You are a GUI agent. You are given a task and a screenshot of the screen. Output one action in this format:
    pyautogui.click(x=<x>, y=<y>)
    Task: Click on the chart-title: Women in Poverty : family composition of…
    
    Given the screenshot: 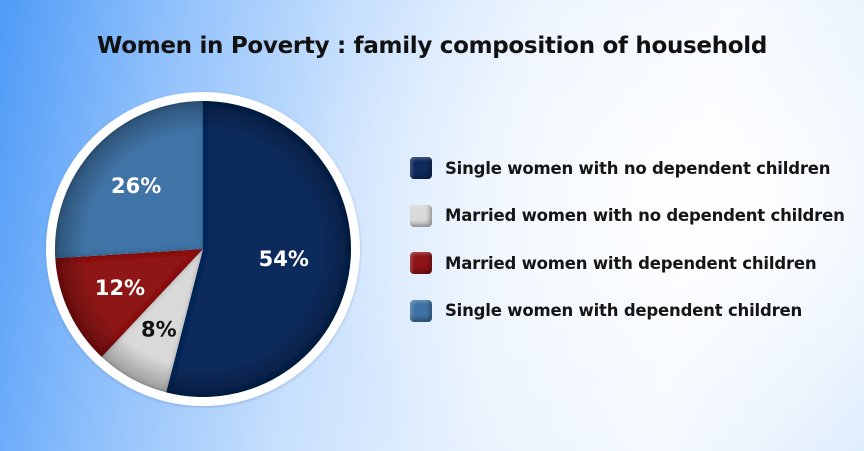 What is the action you would take?
    pyautogui.click(x=432, y=46)
    